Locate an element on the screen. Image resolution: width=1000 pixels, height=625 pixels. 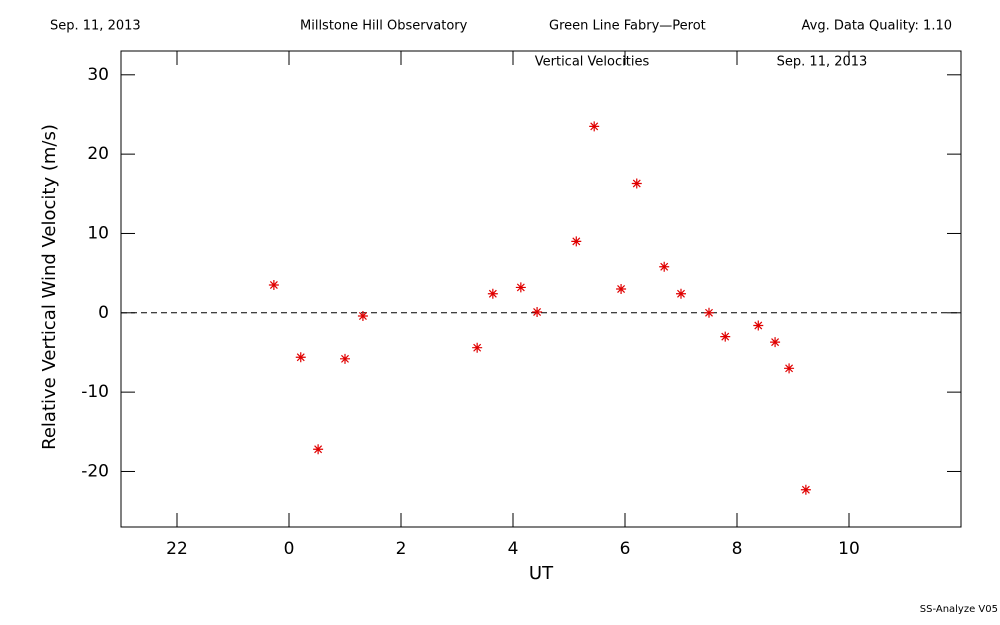
x-tick-label: 8 is located at coordinates (737, 549).